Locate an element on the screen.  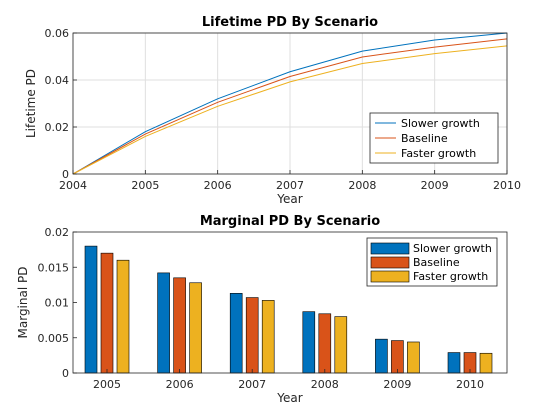
y-tick-label: 0.06 is located at coordinates (57, 33).